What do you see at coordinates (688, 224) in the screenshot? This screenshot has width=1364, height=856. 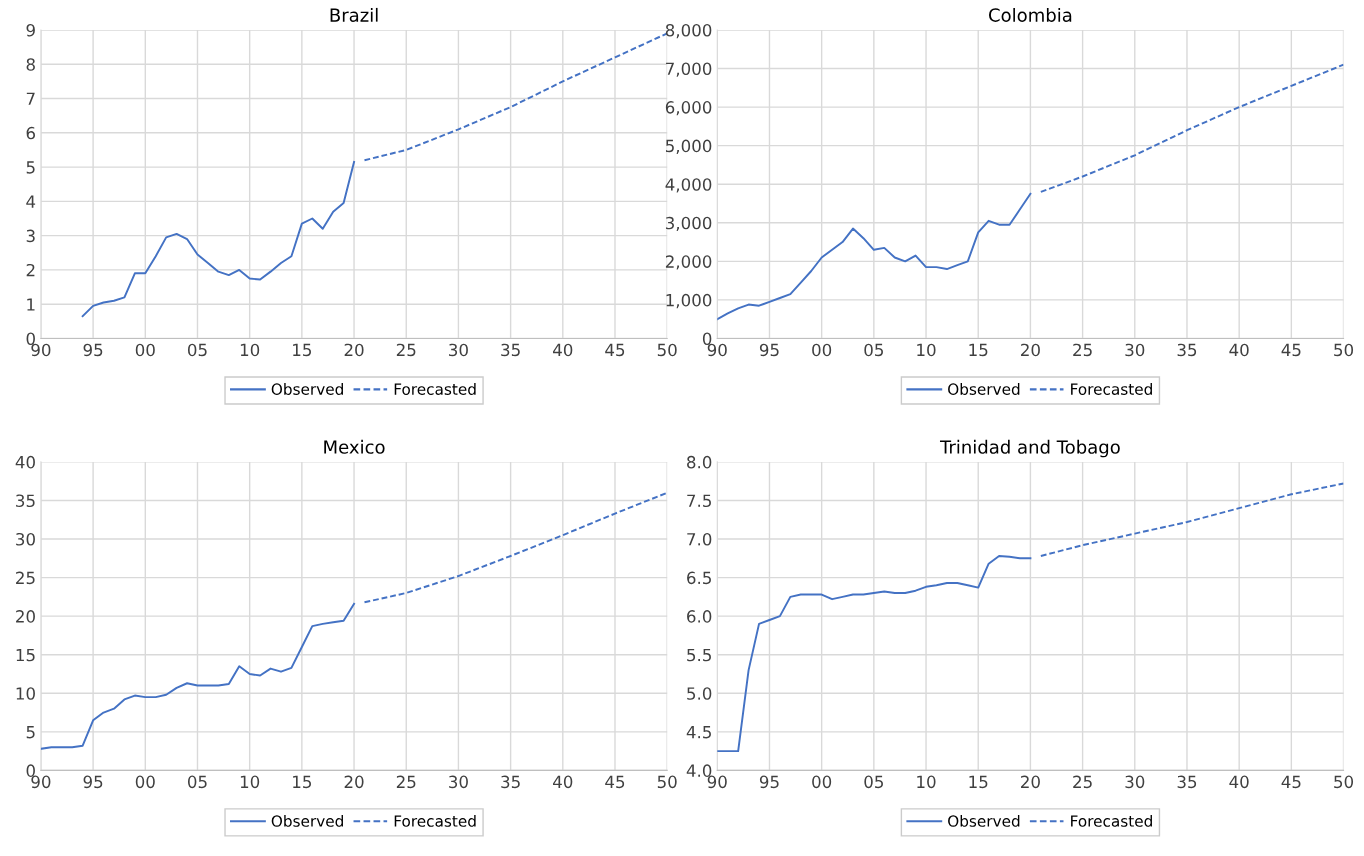 I see `y-tick-label: 3,000` at bounding box center [688, 224].